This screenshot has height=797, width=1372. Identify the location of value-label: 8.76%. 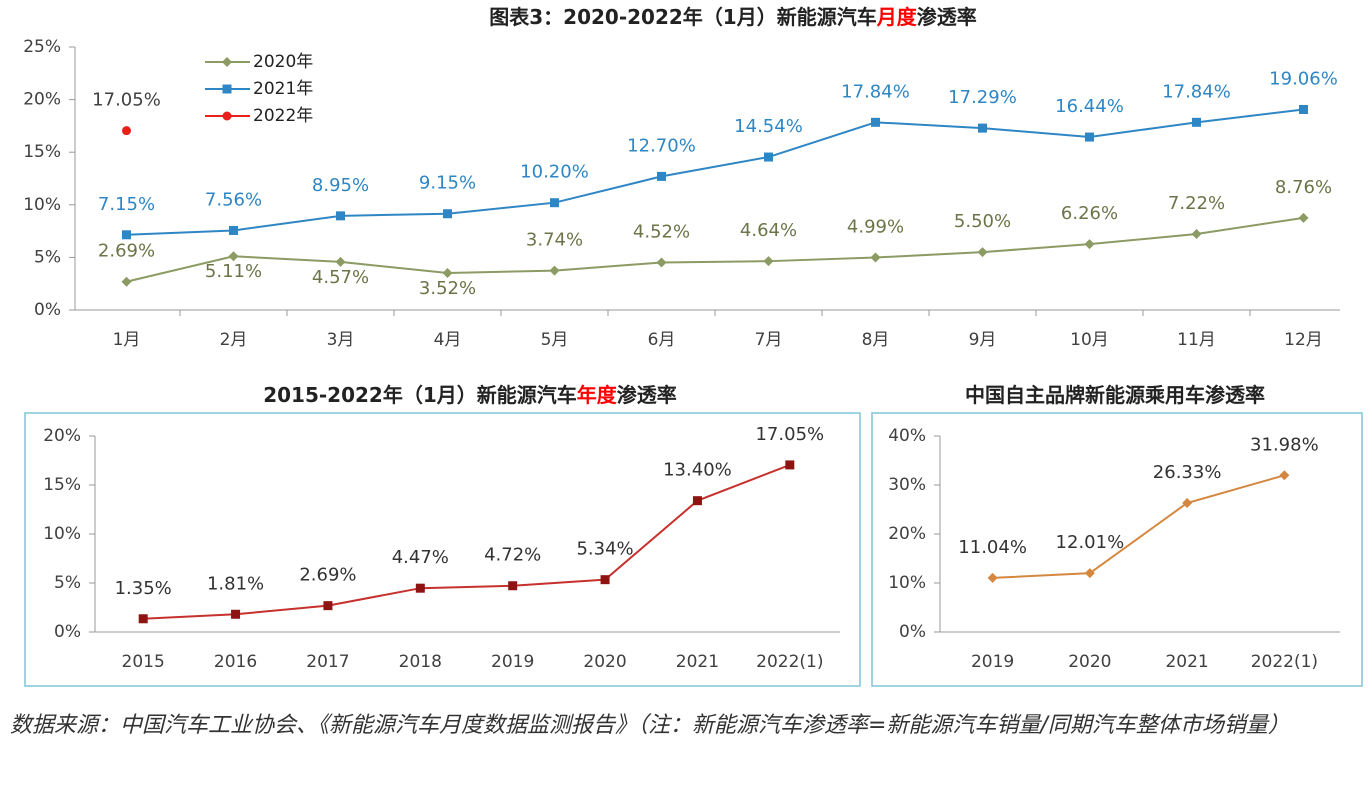
(1303, 187).